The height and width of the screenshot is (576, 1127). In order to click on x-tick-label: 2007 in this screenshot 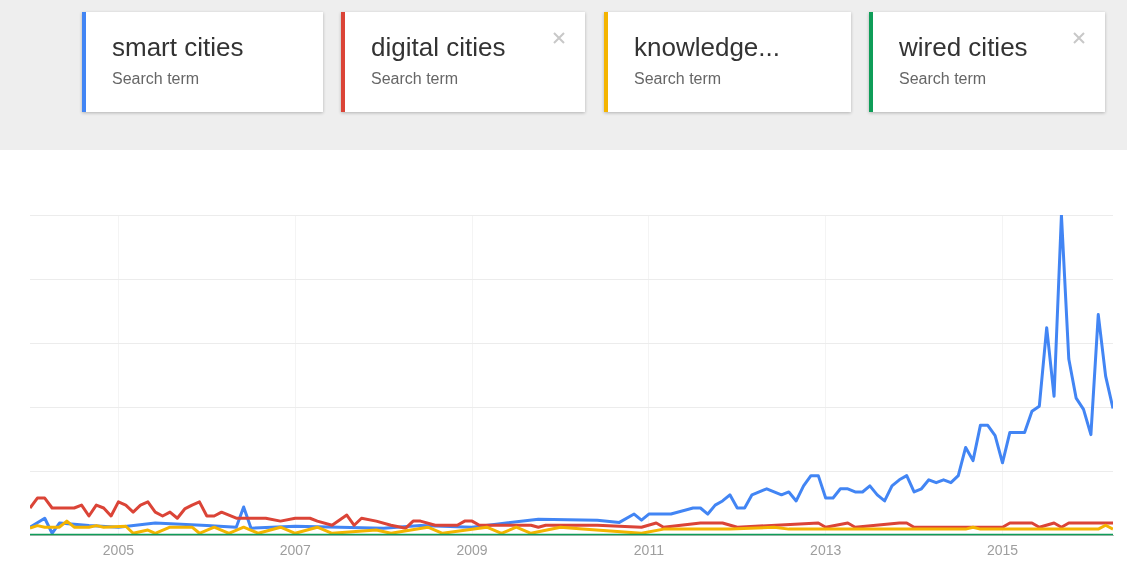, I will do `click(295, 550)`.